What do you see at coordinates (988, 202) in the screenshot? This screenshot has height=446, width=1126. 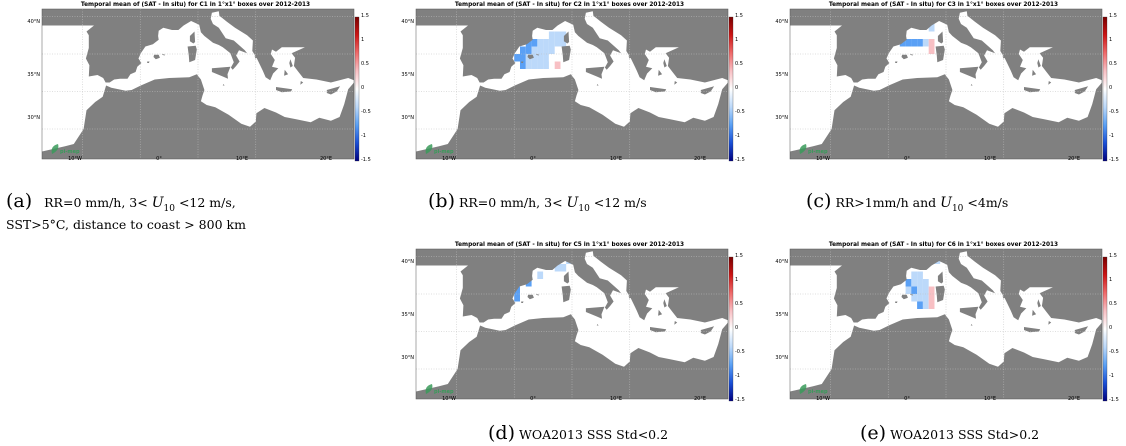 I see `caption-text: <4m/s` at bounding box center [988, 202].